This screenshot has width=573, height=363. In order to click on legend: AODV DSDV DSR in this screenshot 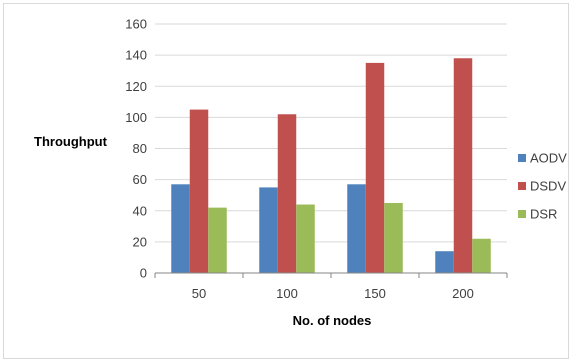, I will do `click(542, 186)`.